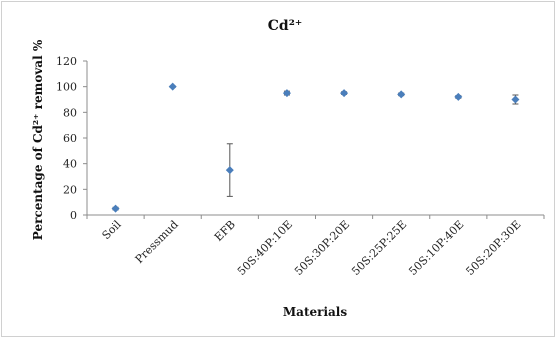  I want to click on x-category-label: EFB, so click(225, 231).